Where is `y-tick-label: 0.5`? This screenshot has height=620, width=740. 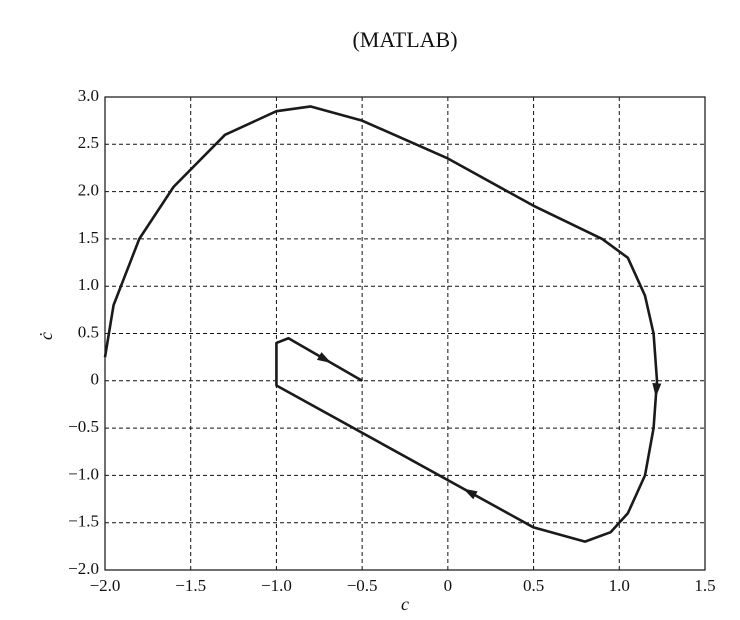
y-tick-label: 0.5 is located at coordinates (88, 331).